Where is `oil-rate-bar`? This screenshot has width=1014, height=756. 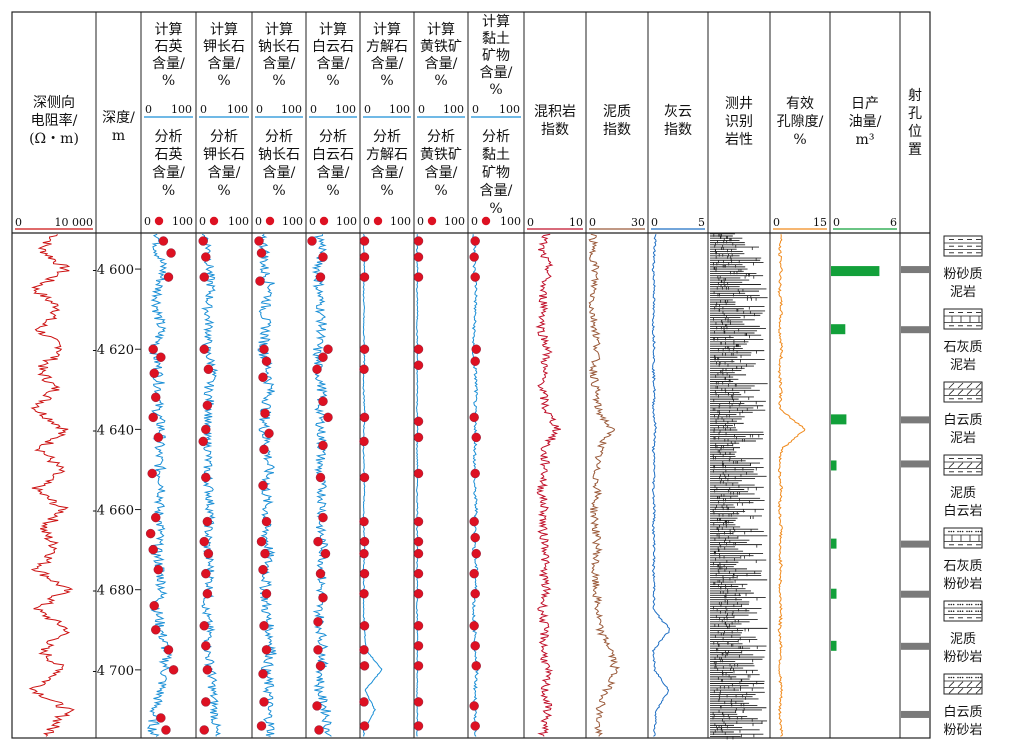 oil-rate-bar is located at coordinates (839, 419).